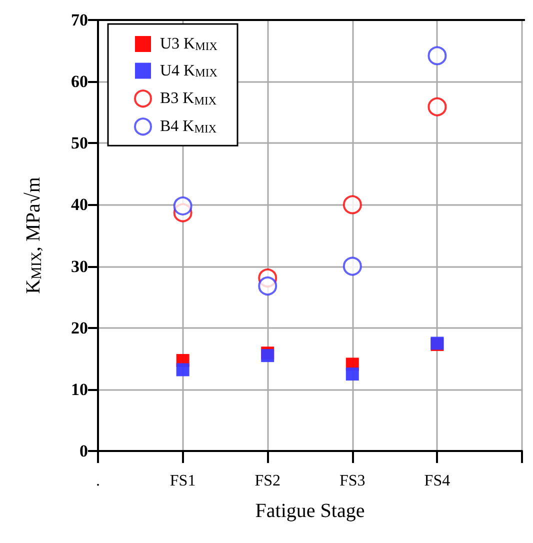  What do you see at coordinates (79, 266) in the screenshot?
I see `y-tick-label: 30` at bounding box center [79, 266].